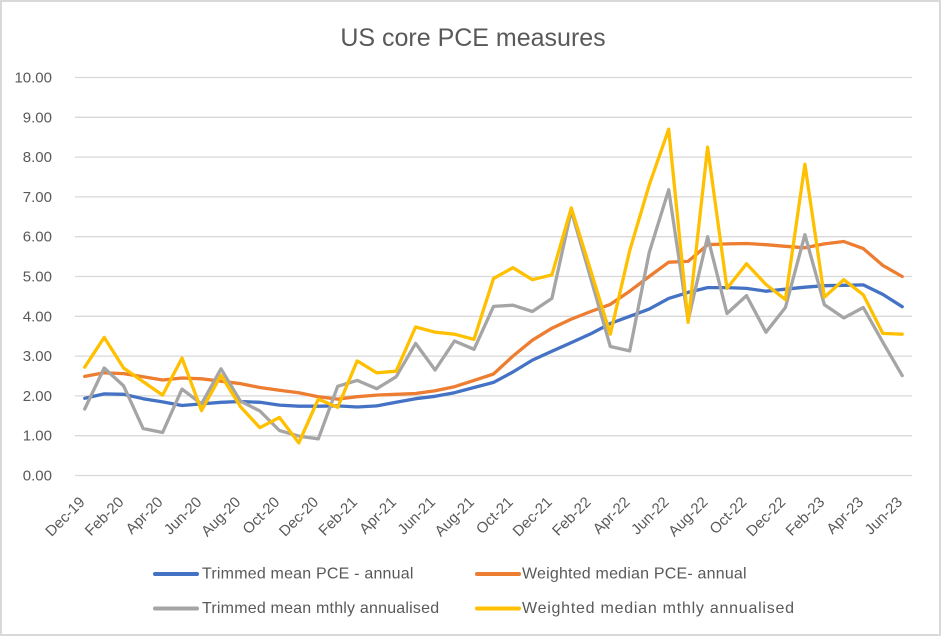 This screenshot has height=641, width=941. What do you see at coordinates (37, 157) in the screenshot?
I see `svg-text: 8.00` at bounding box center [37, 157].